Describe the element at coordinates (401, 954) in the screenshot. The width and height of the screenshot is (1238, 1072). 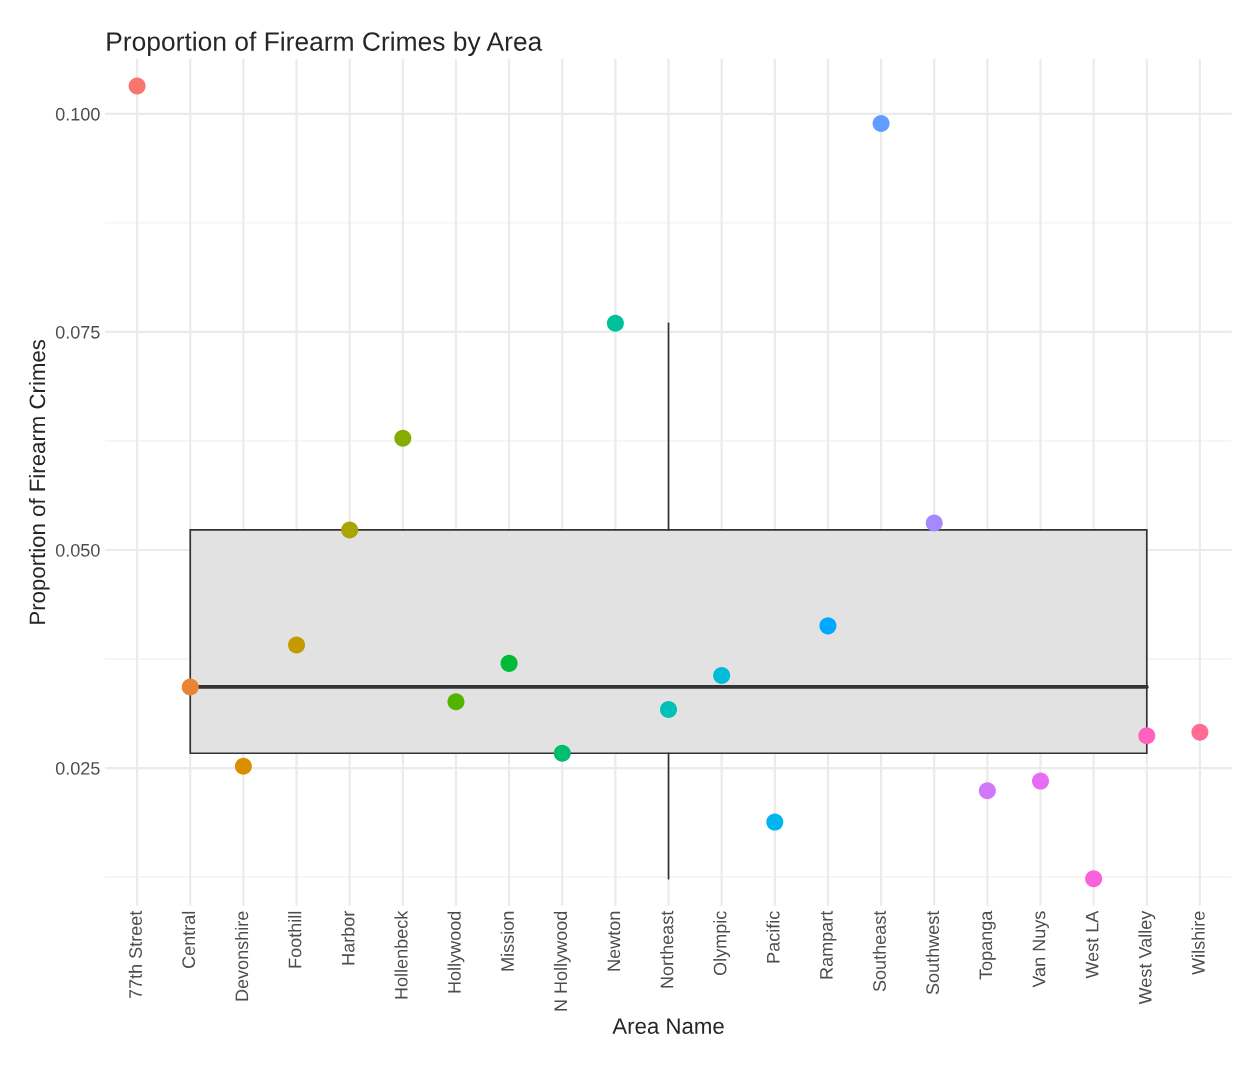
I see `x-tick-label: Hollenbeck` at that location.